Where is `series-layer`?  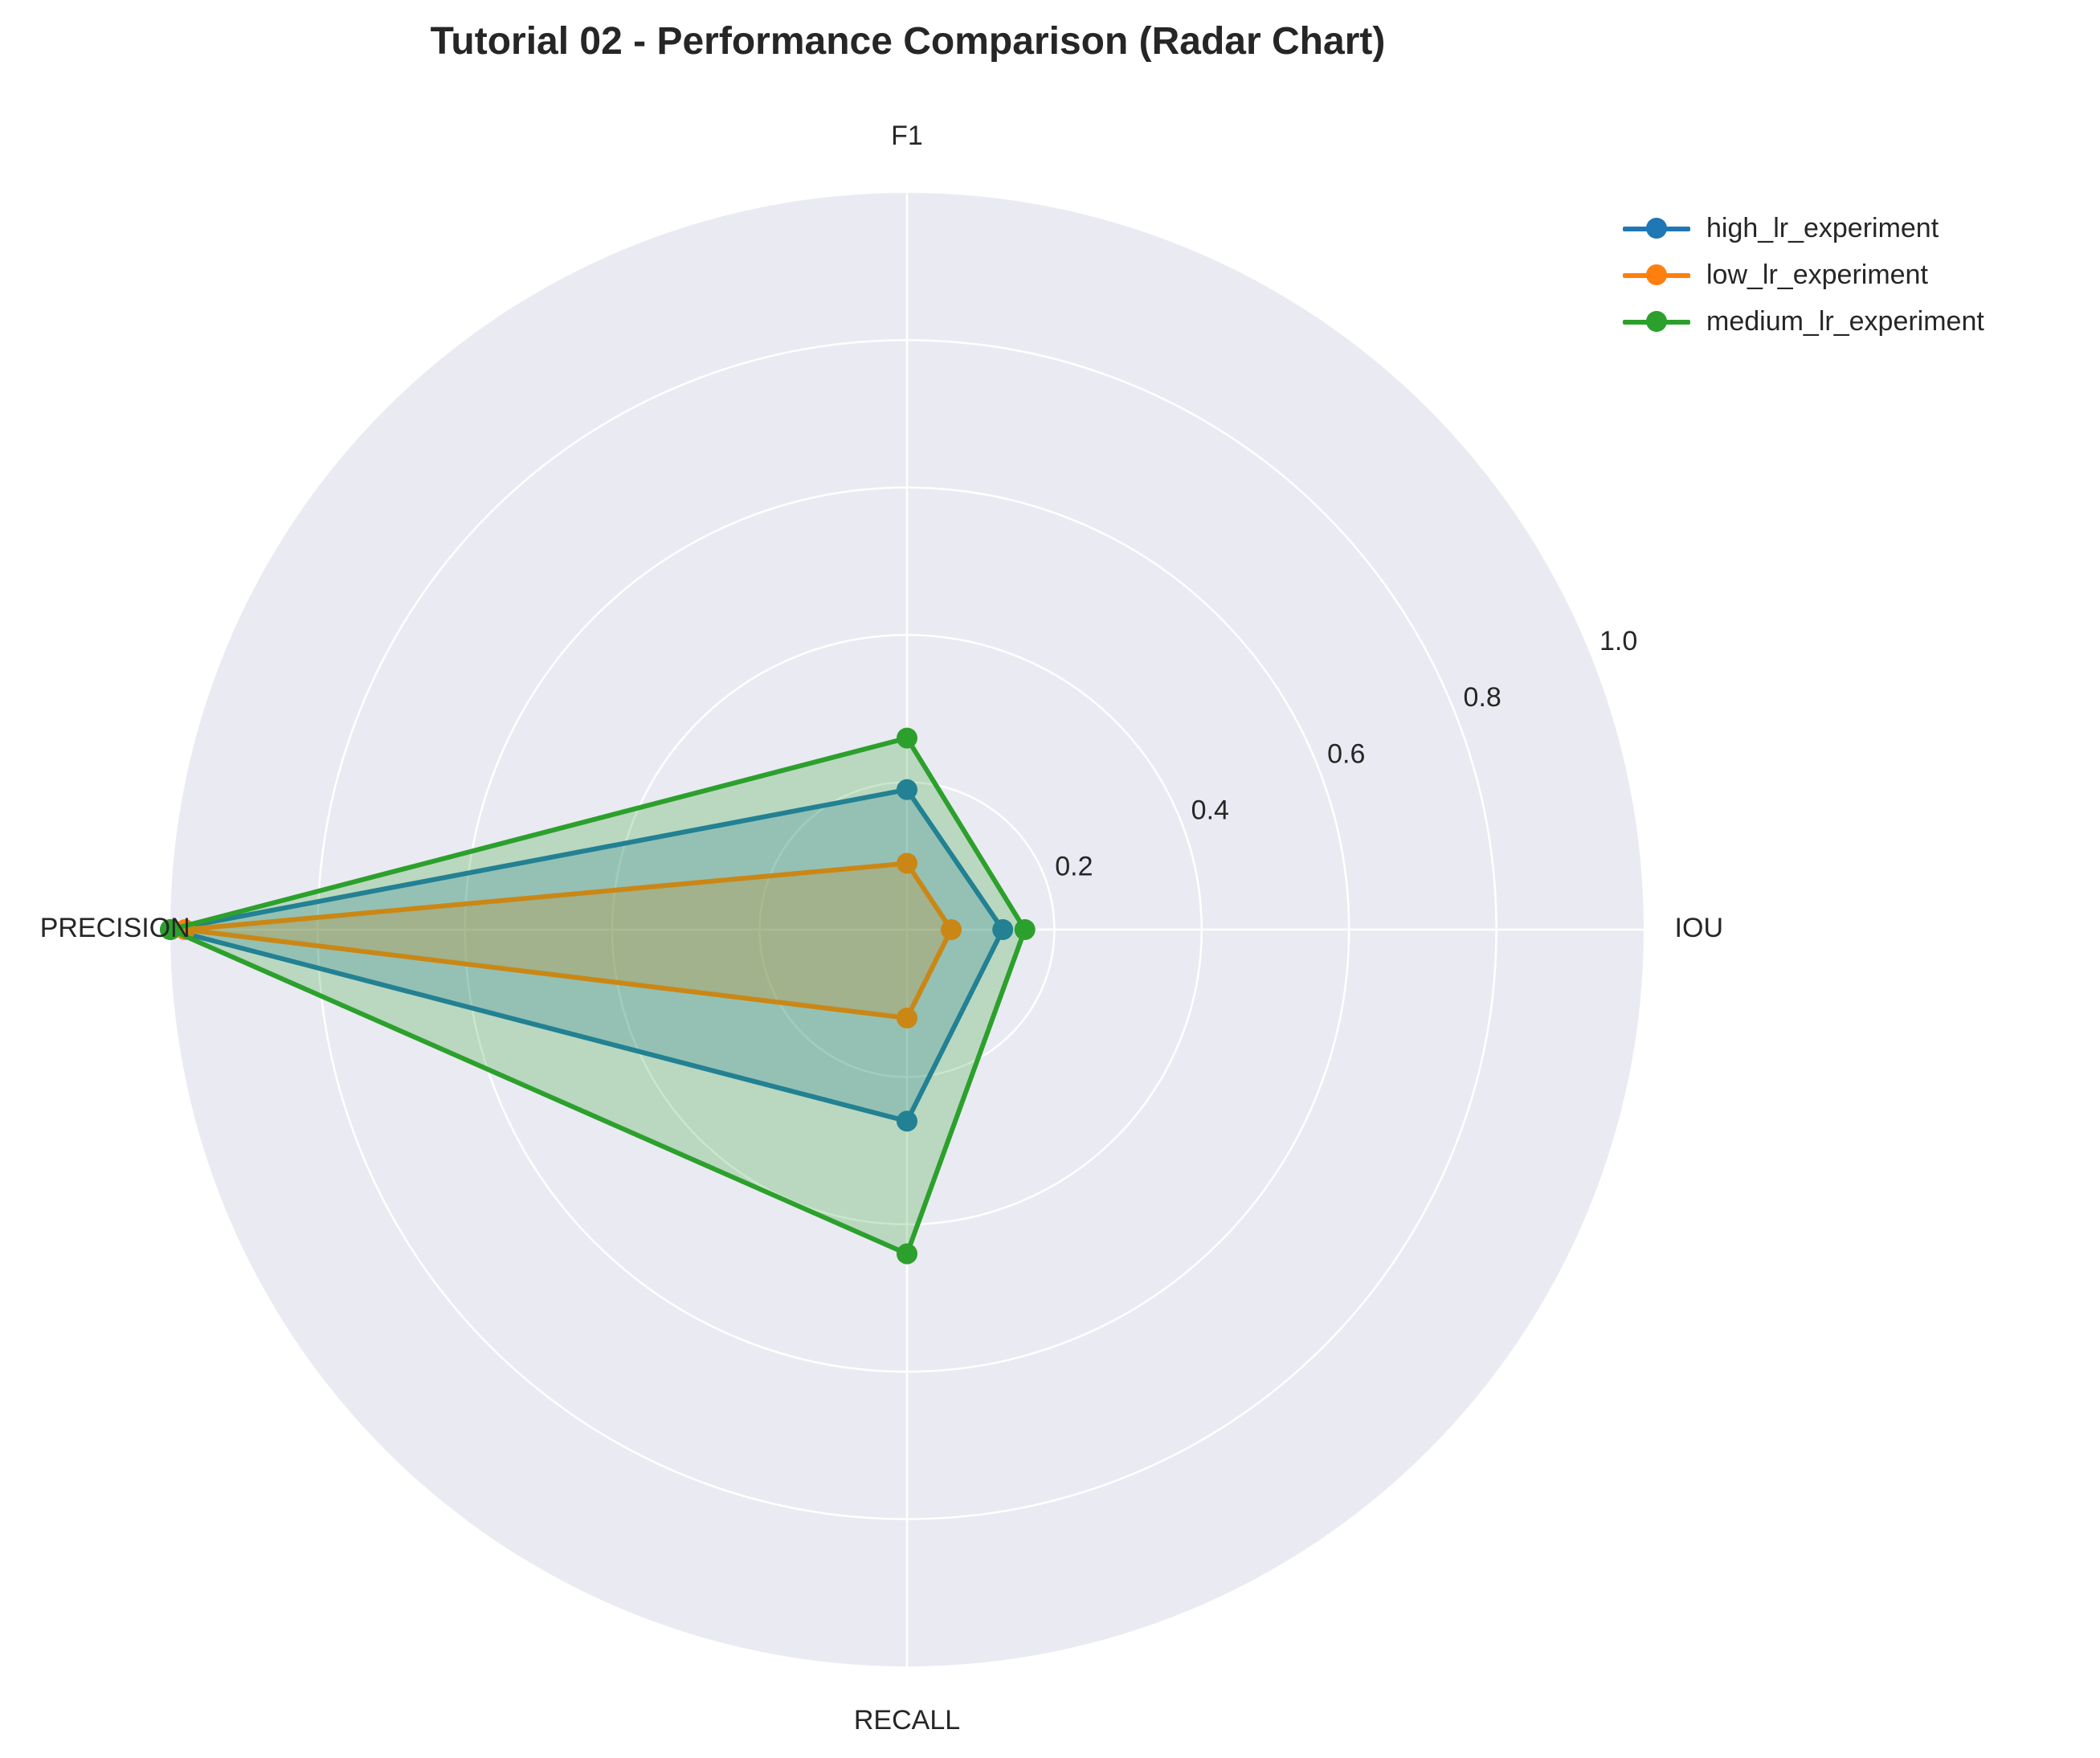
series-layer is located at coordinates (598, 996).